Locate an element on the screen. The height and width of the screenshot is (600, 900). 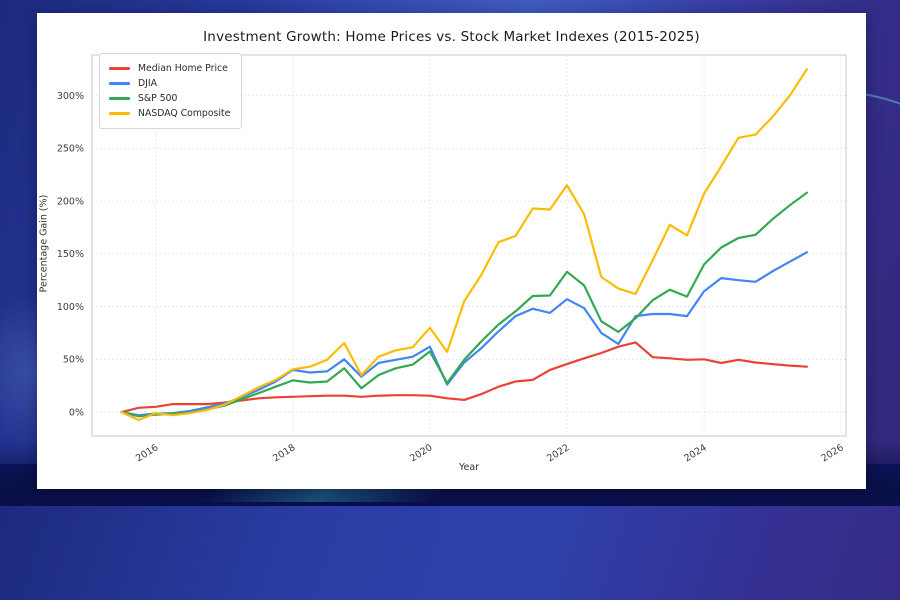
legend-item-sp500: S&P 500 is located at coordinates (169, 98).